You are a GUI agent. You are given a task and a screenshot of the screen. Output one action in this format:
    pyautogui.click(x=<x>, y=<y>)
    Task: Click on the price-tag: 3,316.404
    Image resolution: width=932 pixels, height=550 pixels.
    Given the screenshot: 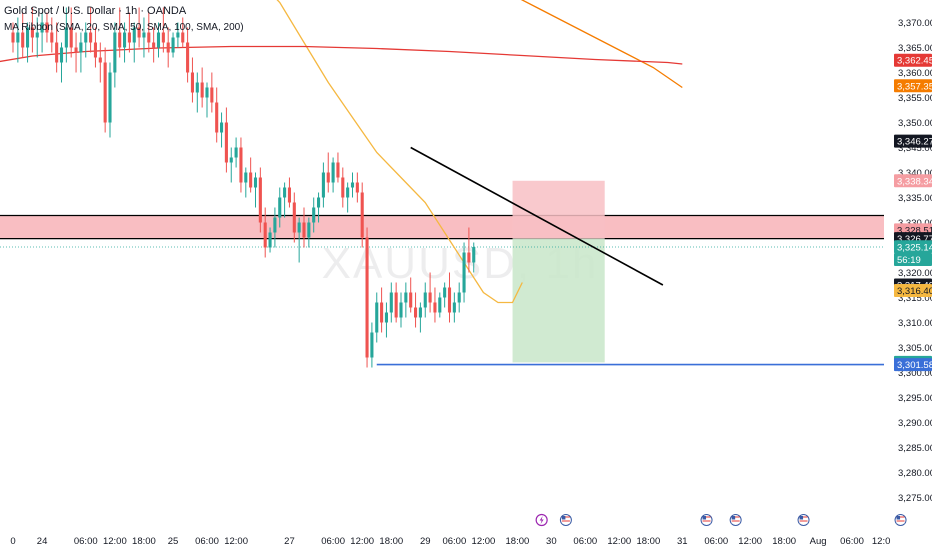 What is the action you would take?
    pyautogui.click(x=913, y=290)
    